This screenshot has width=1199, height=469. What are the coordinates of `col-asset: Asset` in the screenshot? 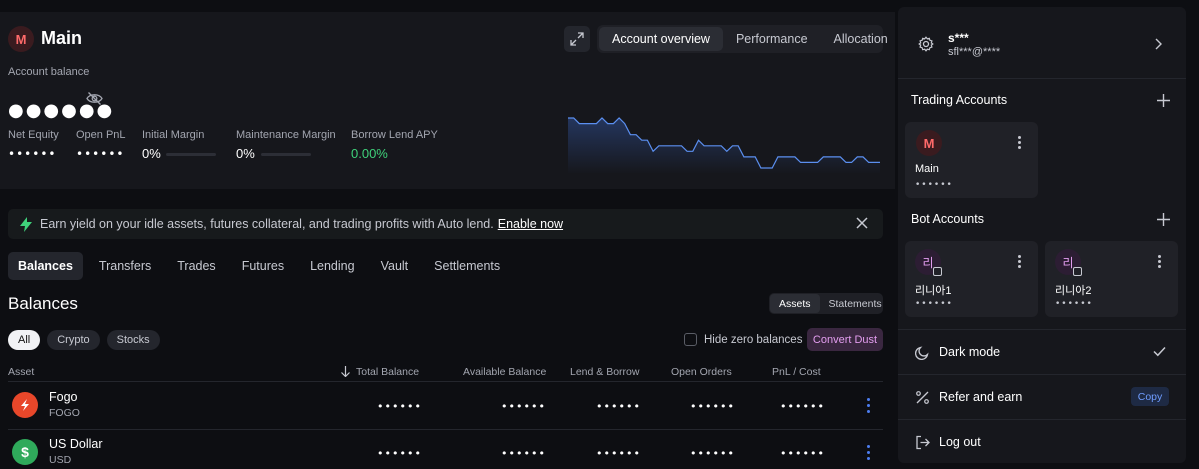 It's located at (21, 372).